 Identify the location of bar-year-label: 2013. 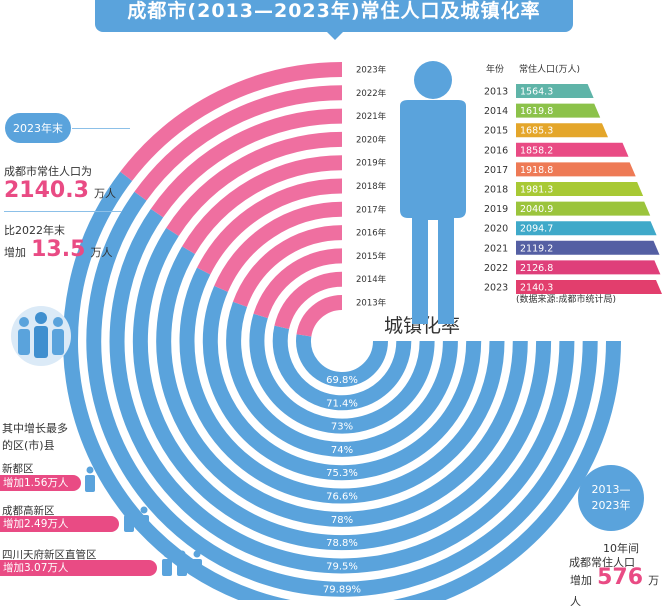
(496, 92).